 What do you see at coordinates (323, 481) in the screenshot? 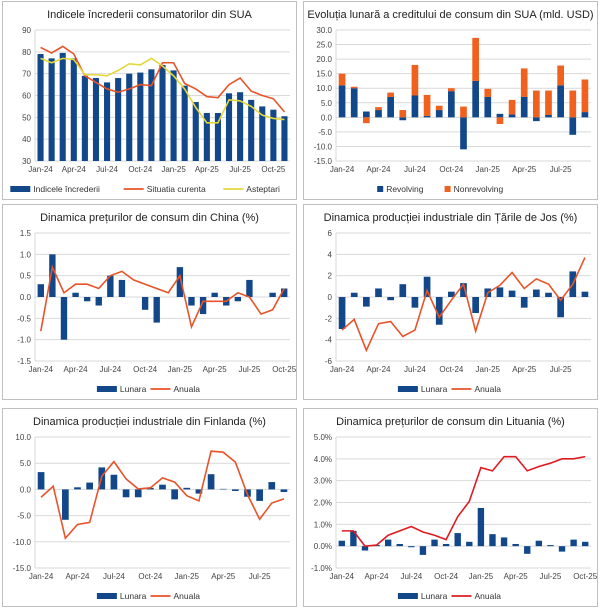
I see `y-tick-label: 3.0%` at bounding box center [323, 481].